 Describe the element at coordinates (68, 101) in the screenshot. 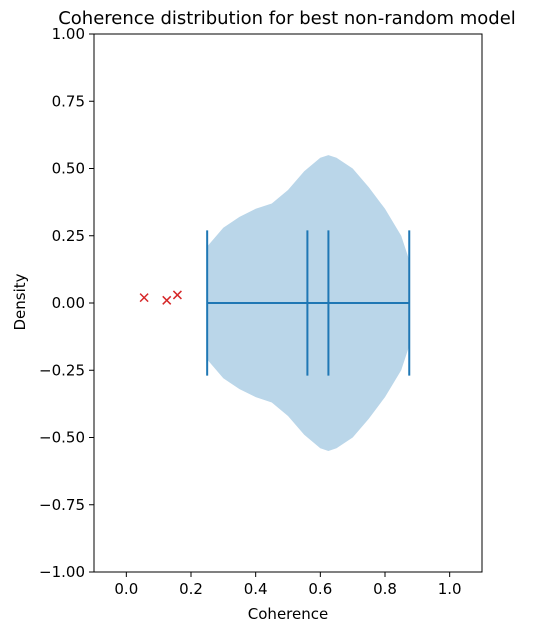

I see `y-tick-label: 0.75` at that location.